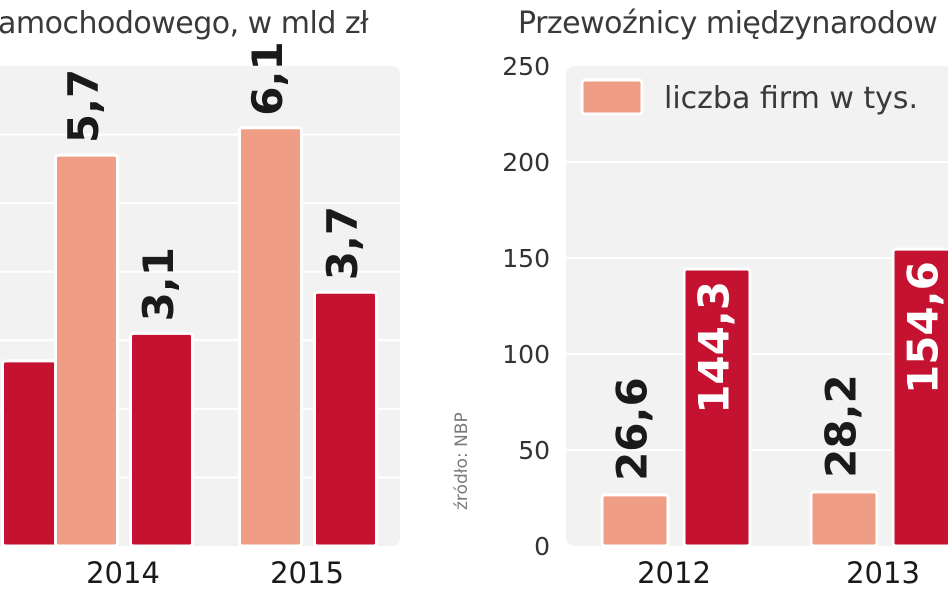  Describe the element at coordinates (526, 66) in the screenshot. I see `y-tick-label: 250` at that location.